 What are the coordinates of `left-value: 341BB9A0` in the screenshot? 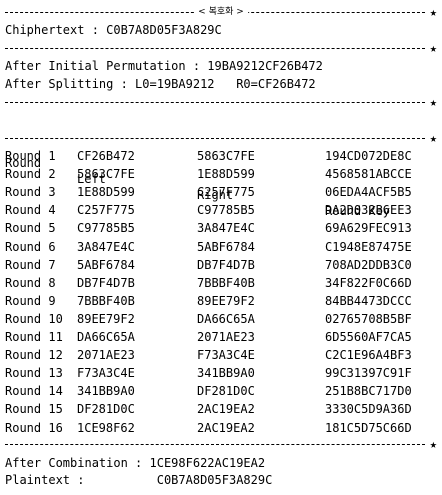 It's located at (106, 391).